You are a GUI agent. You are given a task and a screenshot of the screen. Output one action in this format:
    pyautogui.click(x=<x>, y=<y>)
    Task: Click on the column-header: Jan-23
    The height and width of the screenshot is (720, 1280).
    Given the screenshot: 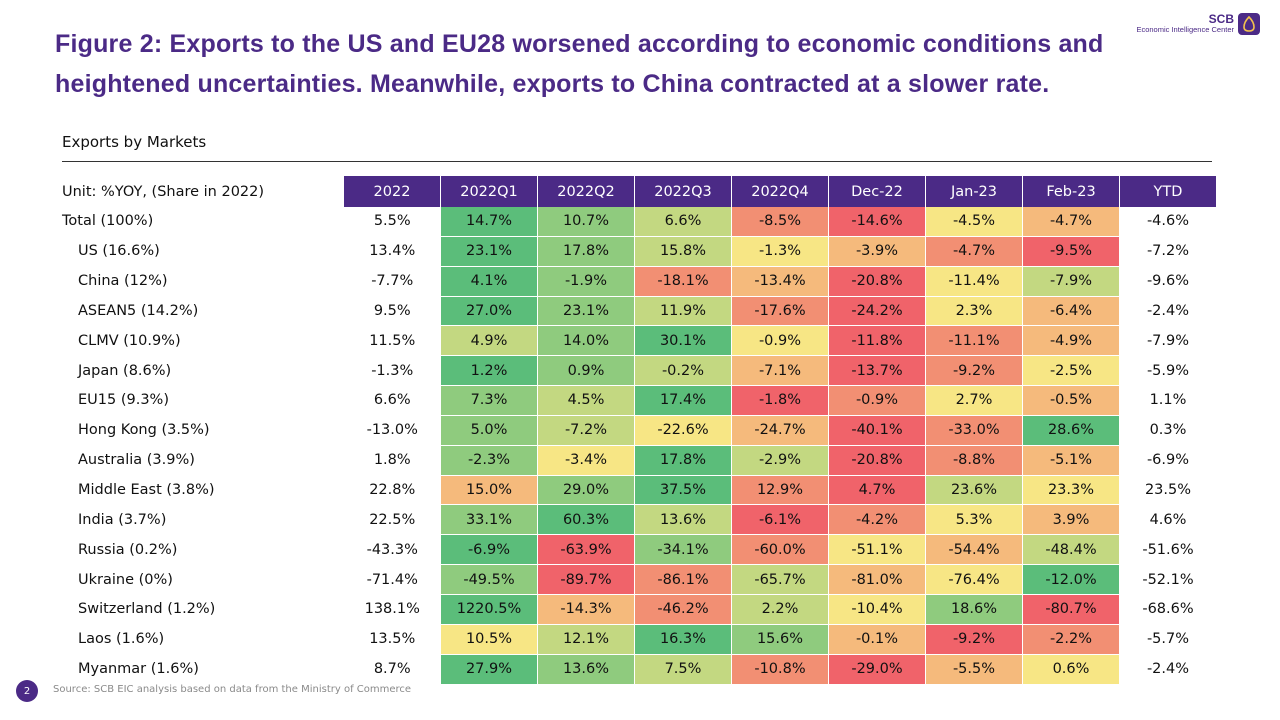 What is the action you would take?
    pyautogui.click(x=974, y=191)
    